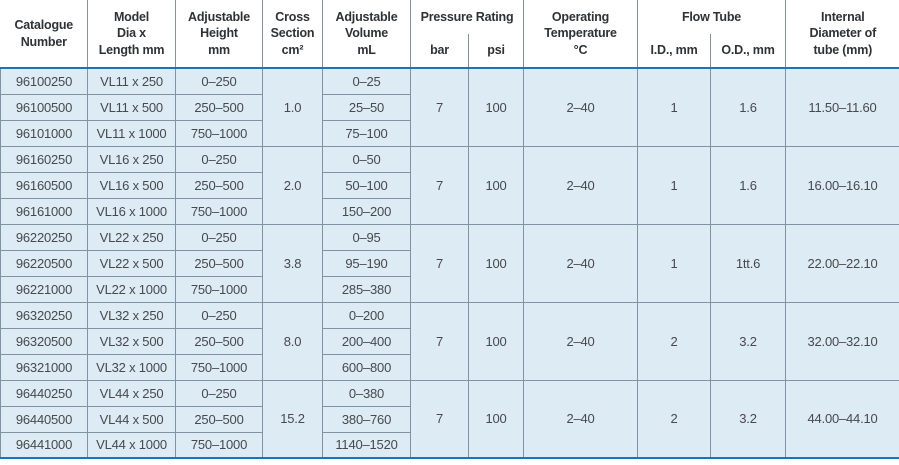  I want to click on cell-catalogue-number: 96440250, so click(44, 393).